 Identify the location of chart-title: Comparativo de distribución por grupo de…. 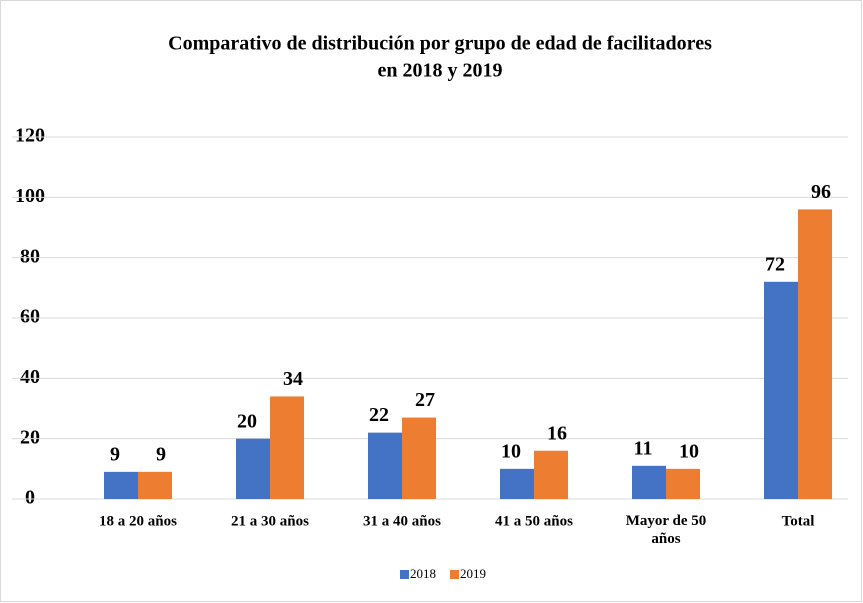
(440, 44).